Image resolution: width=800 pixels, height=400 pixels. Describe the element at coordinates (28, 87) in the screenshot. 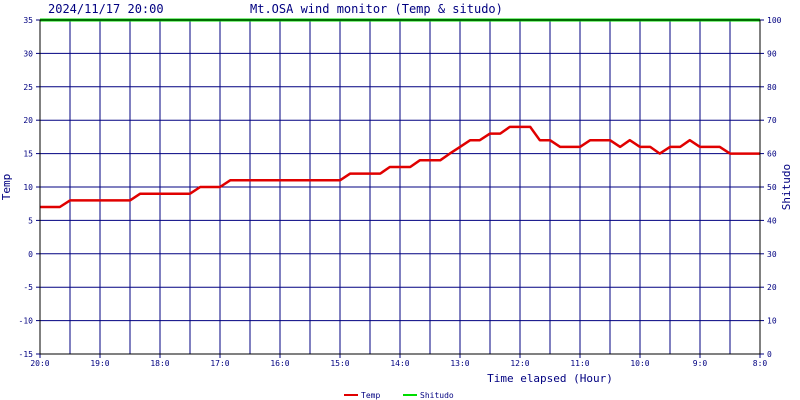

I see `y-tick-label: 25` at that location.